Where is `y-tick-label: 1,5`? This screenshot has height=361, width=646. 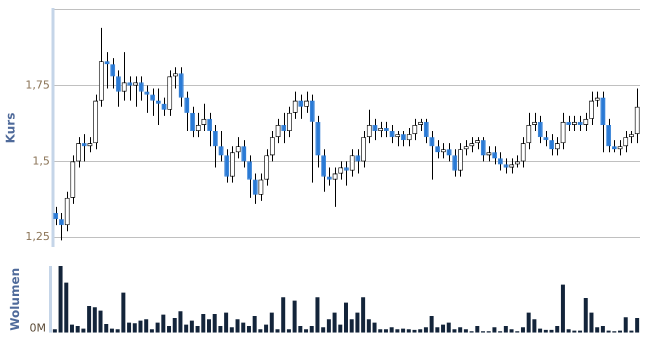
y-tick-label: 1,5 is located at coordinates (41, 161).